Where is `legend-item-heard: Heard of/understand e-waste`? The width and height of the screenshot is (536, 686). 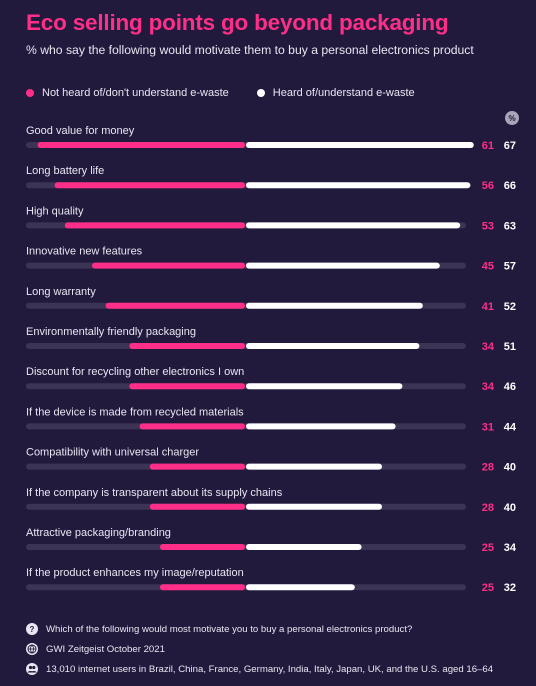 legend-item-heard: Heard of/understand e-waste is located at coordinates (335, 93).